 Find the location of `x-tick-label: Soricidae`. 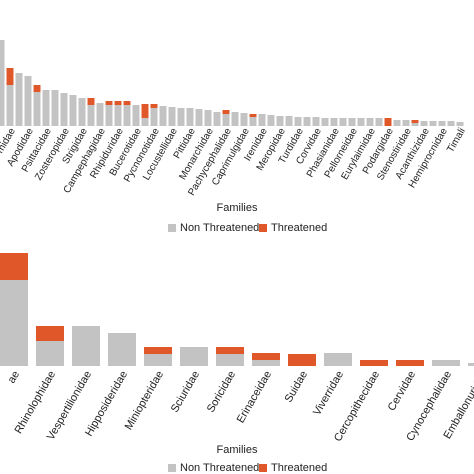

x-tick-label: Soricidae is located at coordinates (221, 392).